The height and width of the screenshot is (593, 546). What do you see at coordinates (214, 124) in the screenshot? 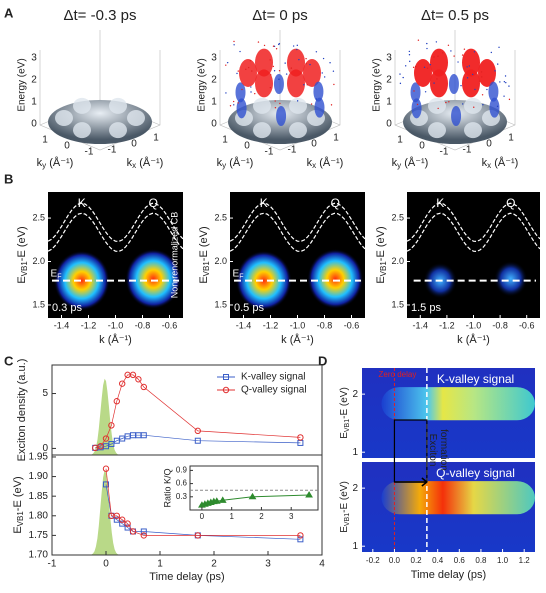
I see `z-tick-label: 0` at bounding box center [214, 124].